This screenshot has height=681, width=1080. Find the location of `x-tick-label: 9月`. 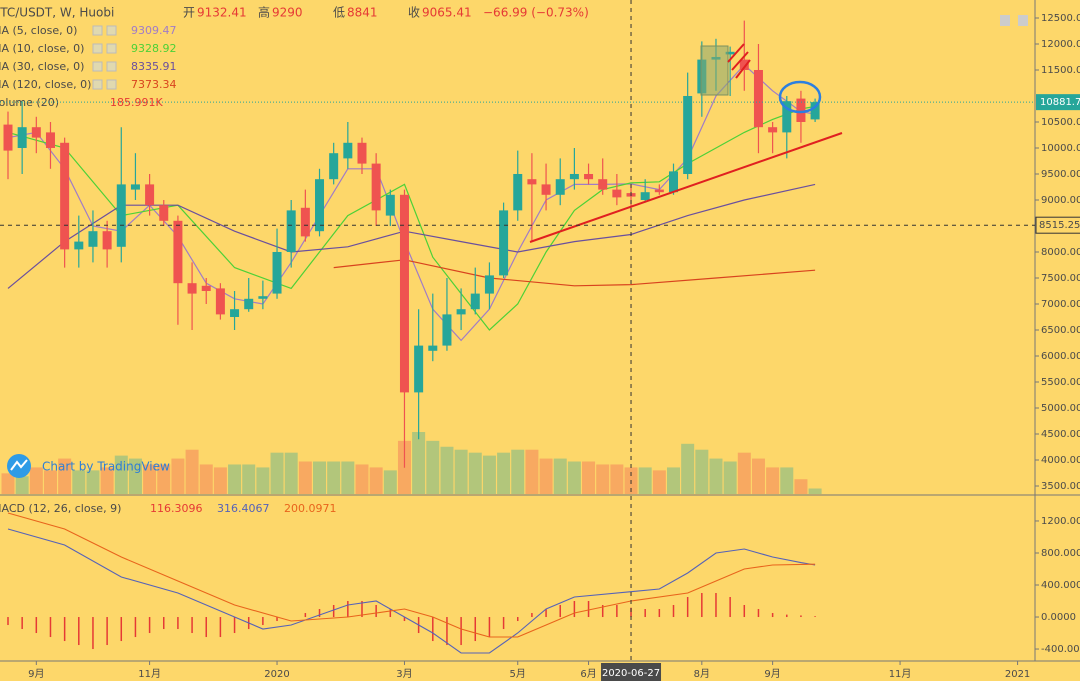

x-tick-label: 9月 is located at coordinates (772, 674).